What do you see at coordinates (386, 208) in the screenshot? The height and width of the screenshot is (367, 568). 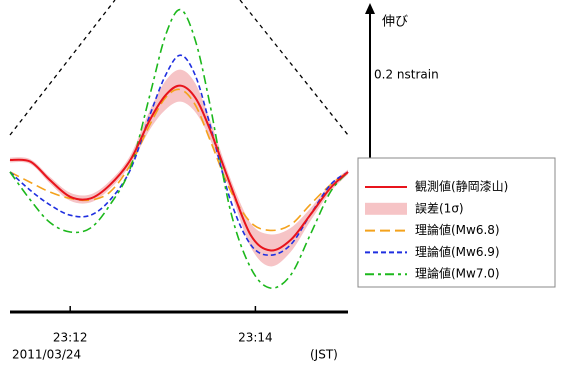 I see `legend-swatch` at bounding box center [386, 208].